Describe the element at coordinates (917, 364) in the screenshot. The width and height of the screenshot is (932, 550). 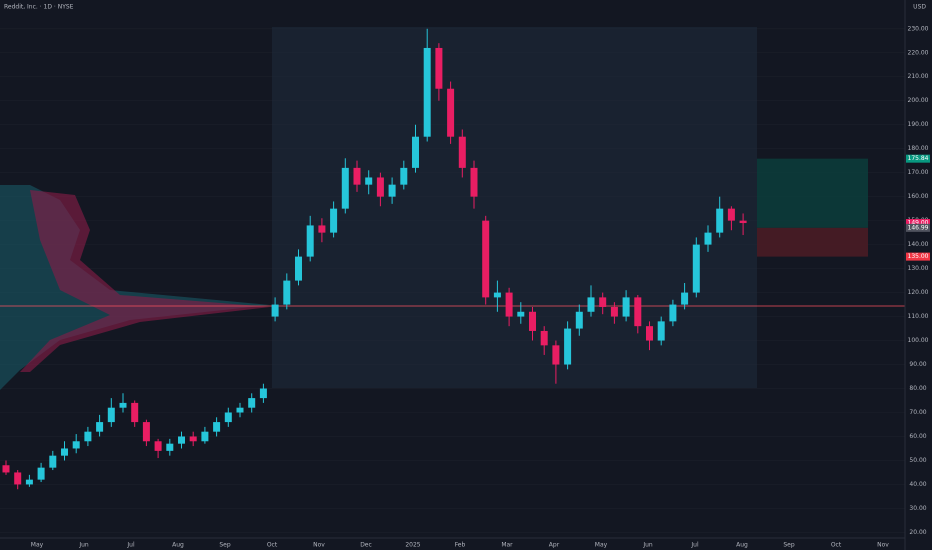
I see `y-tick-label: 90.00` at that location.